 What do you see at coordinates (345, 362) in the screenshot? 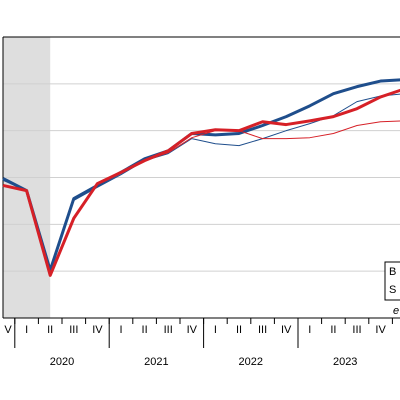
I see `year-label: 2023` at bounding box center [345, 362].